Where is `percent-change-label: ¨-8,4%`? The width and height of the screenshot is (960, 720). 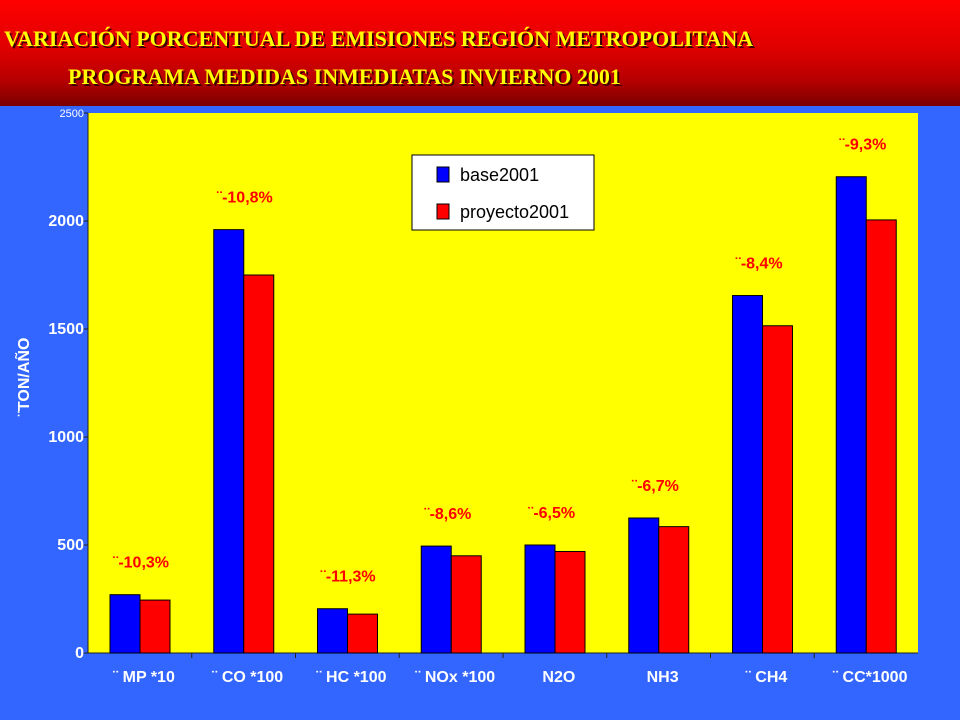 percent-change-label: ¨-8,4% is located at coordinates (759, 264).